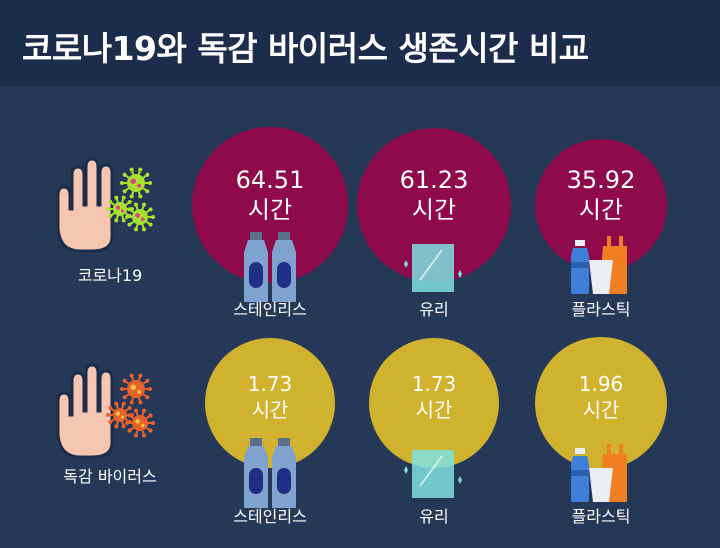 This screenshot has height=548, width=720. Describe the element at coordinates (104, 205) in the screenshot. I see `hand-with-green-virus-icon` at that location.